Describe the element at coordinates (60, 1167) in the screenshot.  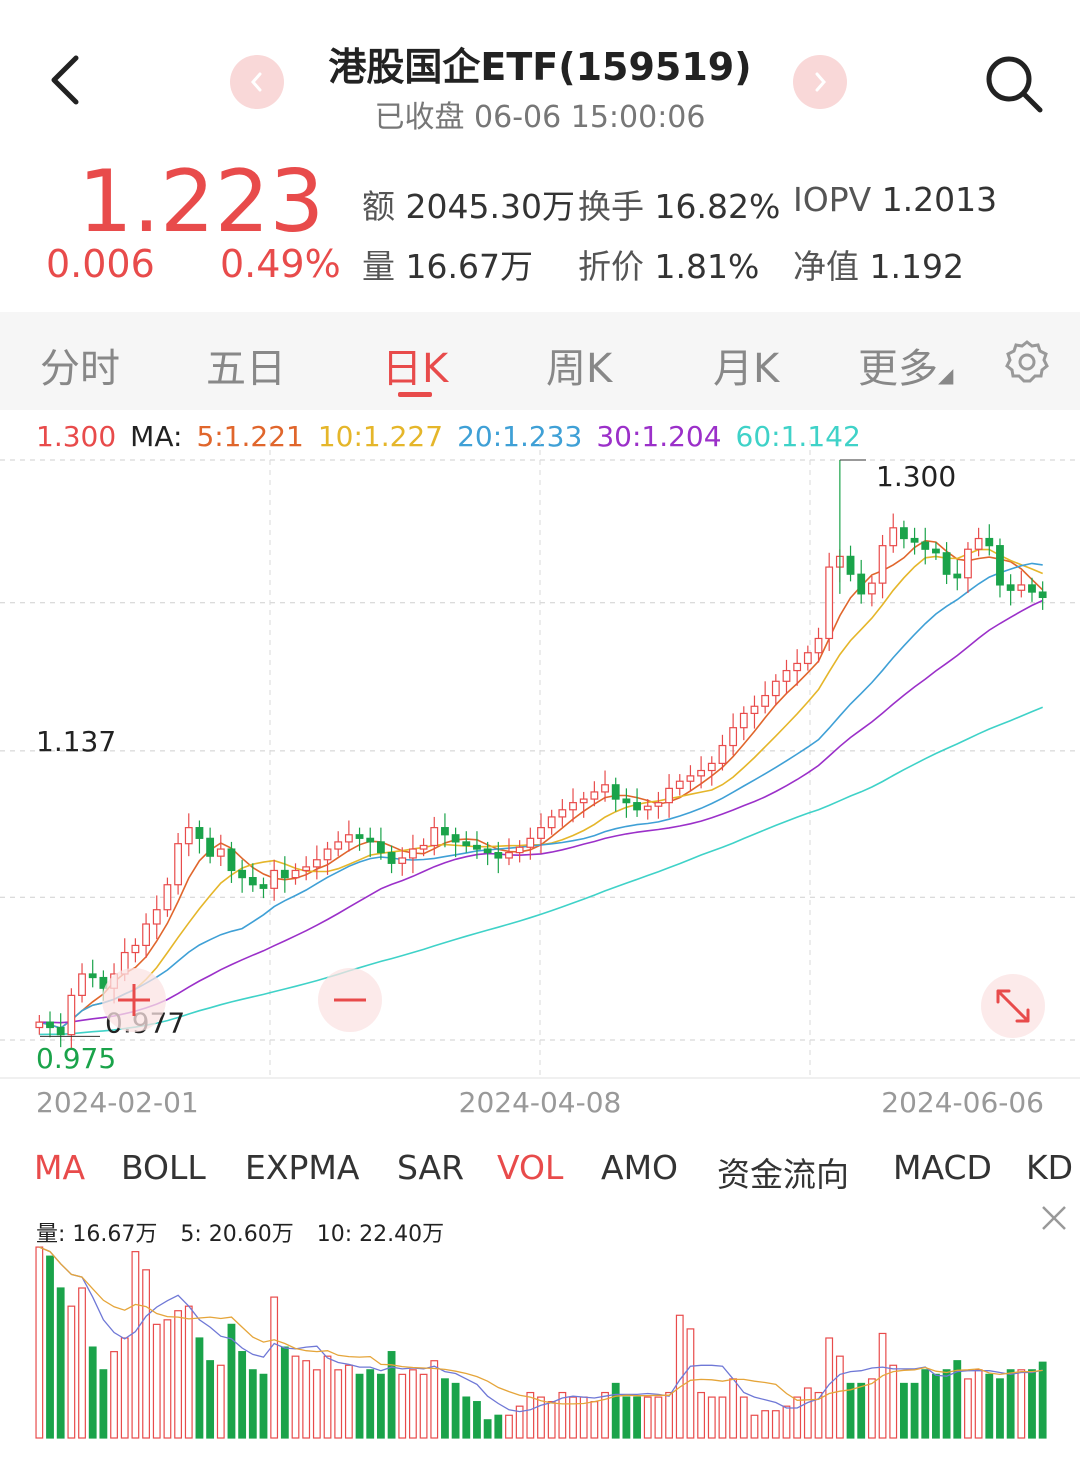
I see `indicator-tab: MA` at that location.